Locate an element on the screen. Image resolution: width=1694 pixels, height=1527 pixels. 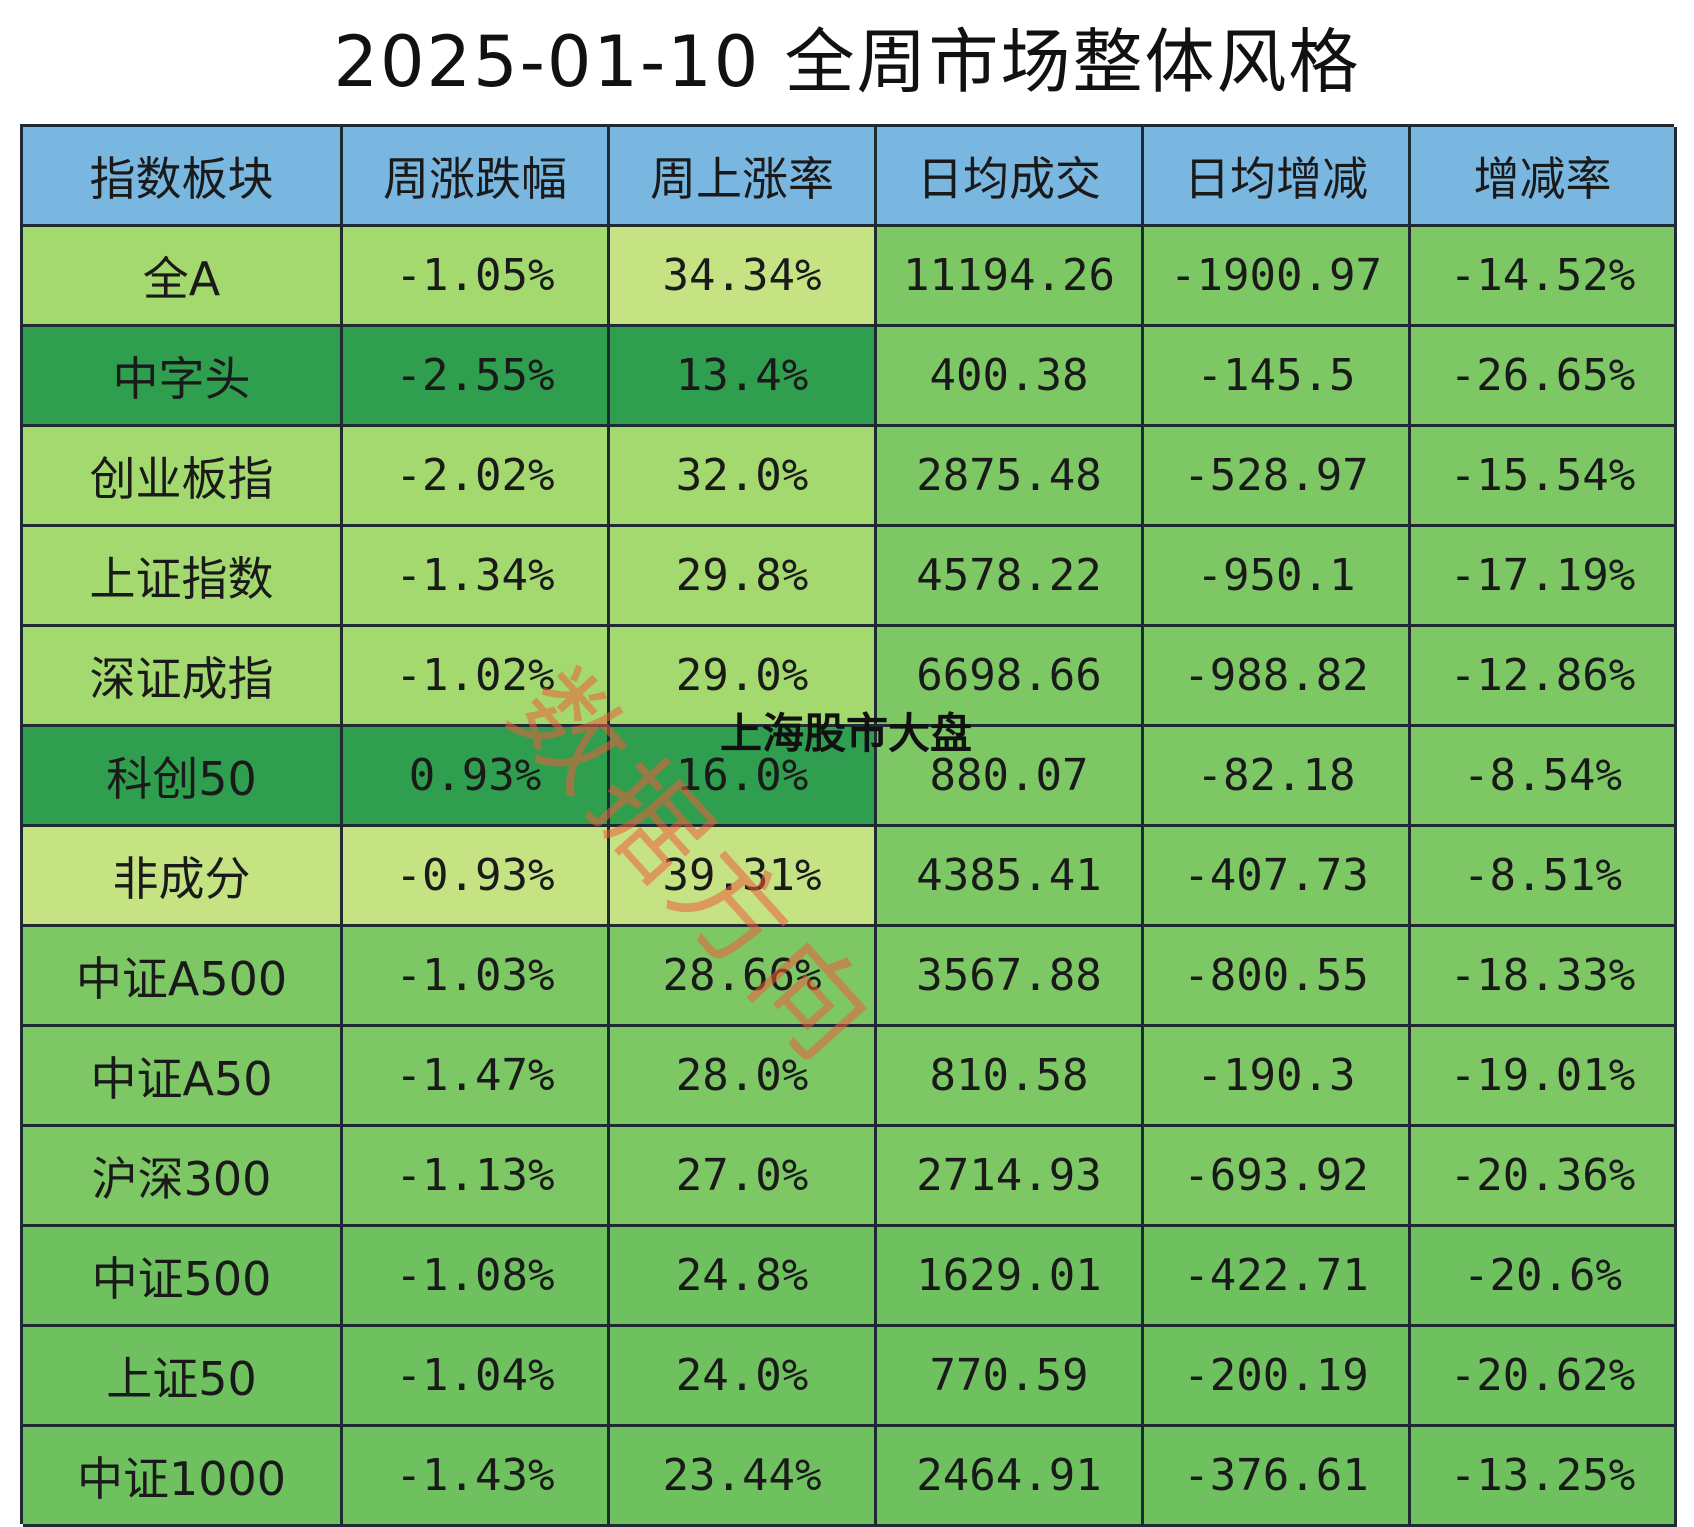
table-cell: -20.36% is located at coordinates (1544, 1177).